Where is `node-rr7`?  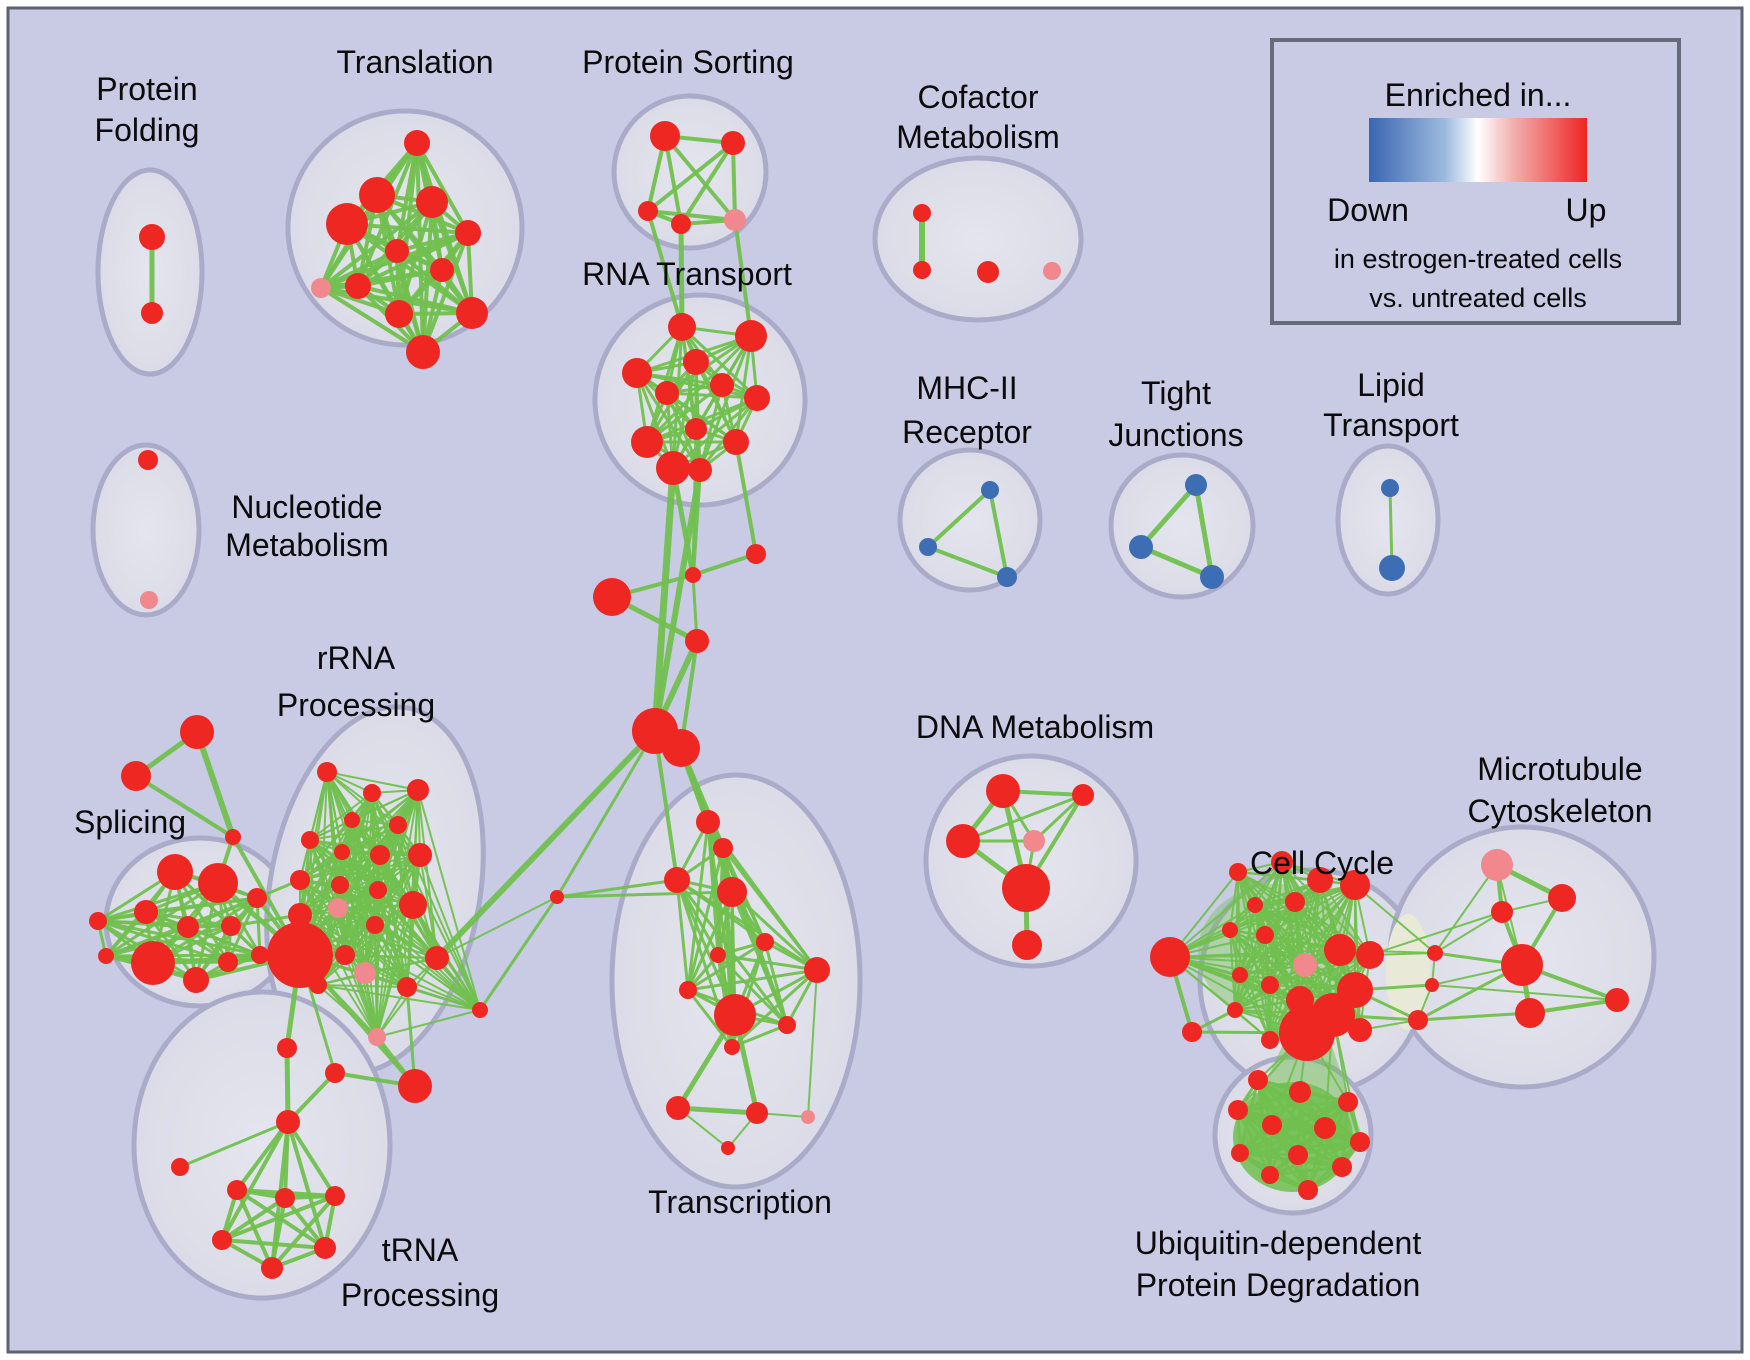
node-rr7 is located at coordinates (342, 852).